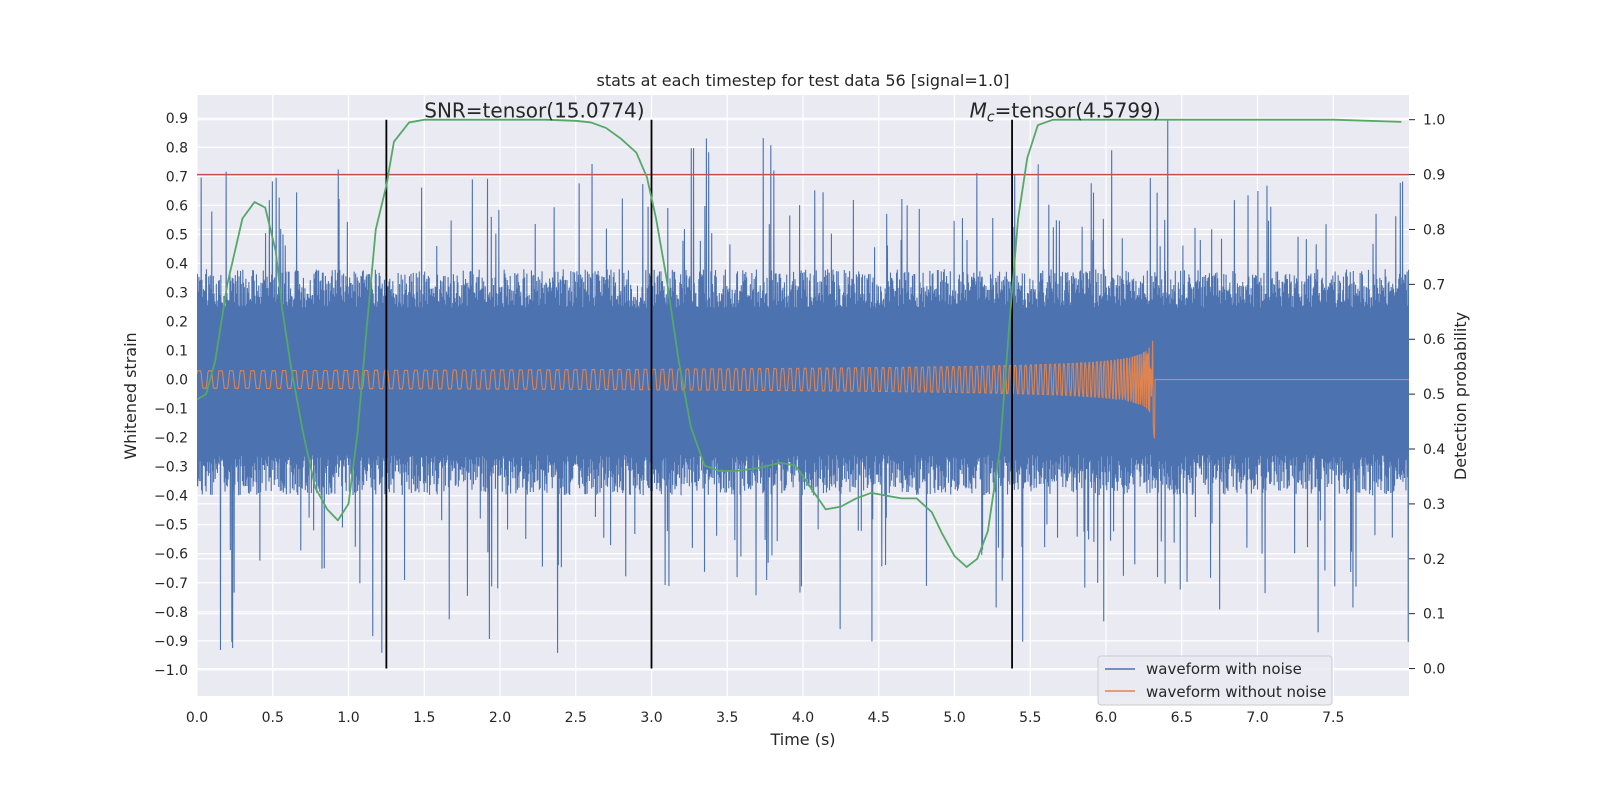 Image resolution: width=1600 pixels, height=800 pixels. What do you see at coordinates (576, 718) in the screenshot?
I see `x-tick-label: 2.5` at bounding box center [576, 718].